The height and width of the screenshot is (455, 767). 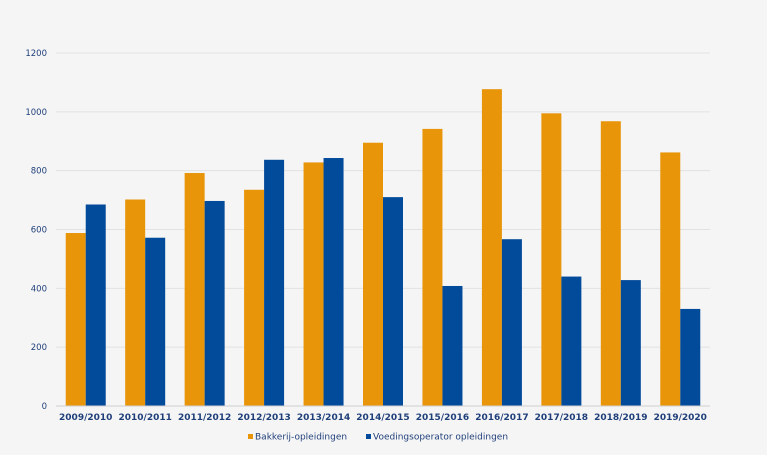 I want to click on x-tick-label: 2019/2020, so click(x=680, y=418).